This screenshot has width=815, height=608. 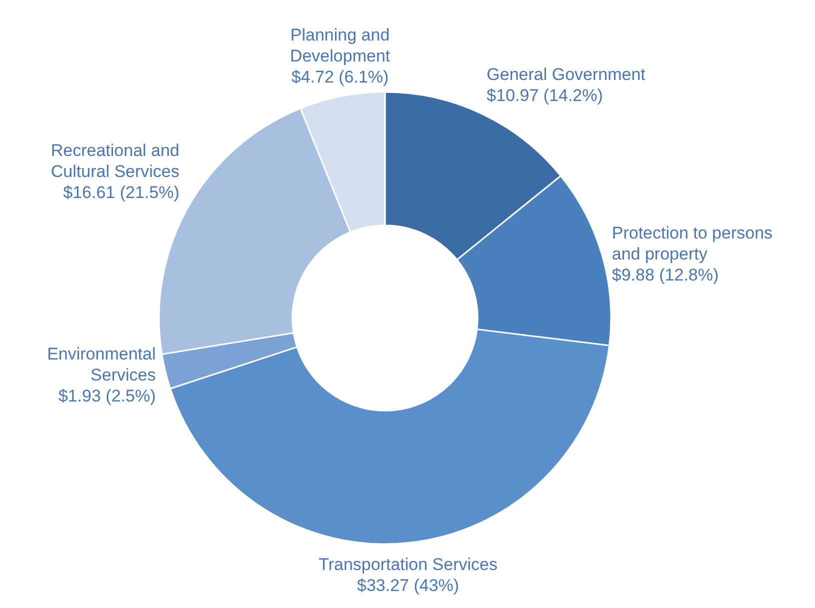 What do you see at coordinates (115, 161) in the screenshot?
I see `slice-label: Recreational and Cultural Services` at bounding box center [115, 161].